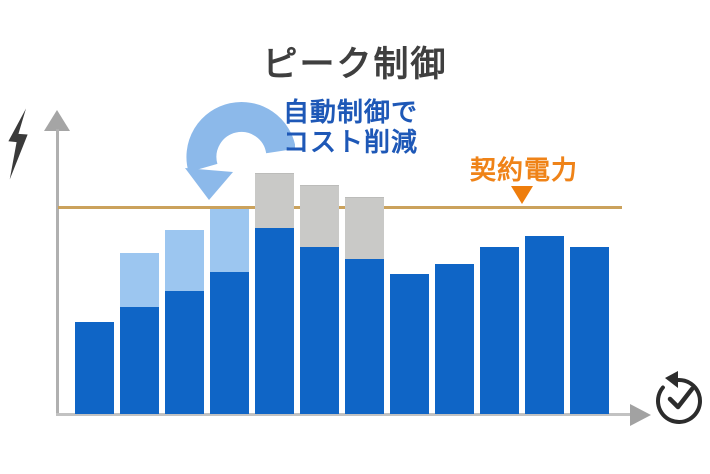 This screenshot has height=474, width=710. I want to click on contract-power-label: 契約電力, so click(524, 170).